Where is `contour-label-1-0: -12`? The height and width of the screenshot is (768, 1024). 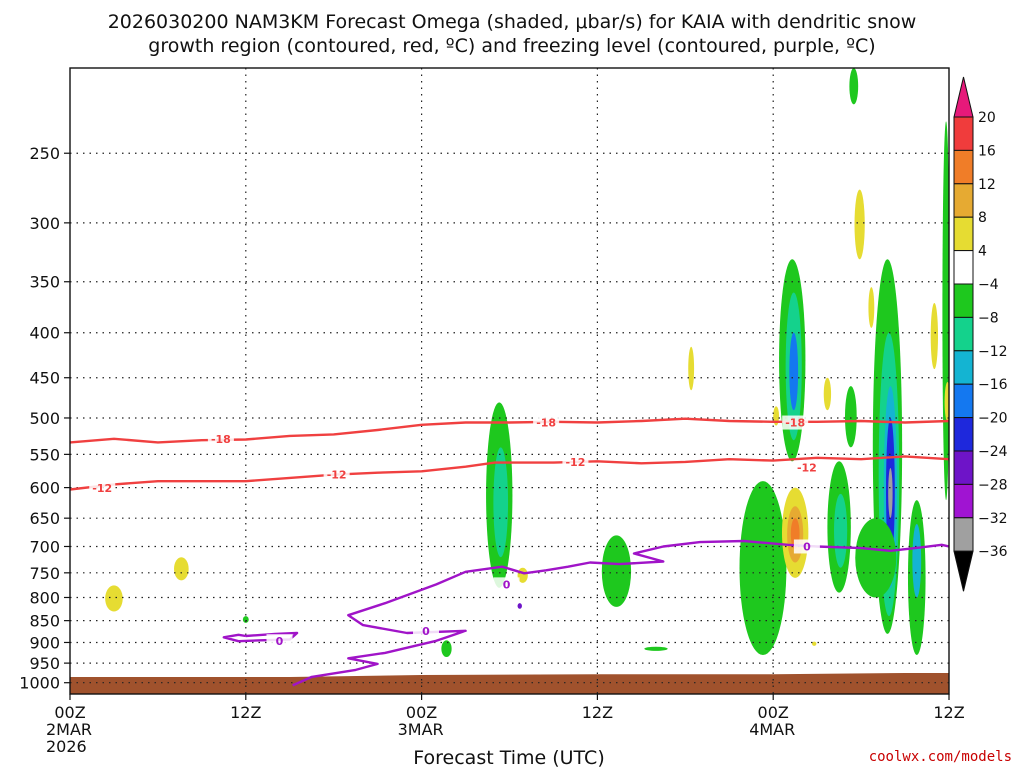
contour-label-1-0: -12 is located at coordinates (102, 488).